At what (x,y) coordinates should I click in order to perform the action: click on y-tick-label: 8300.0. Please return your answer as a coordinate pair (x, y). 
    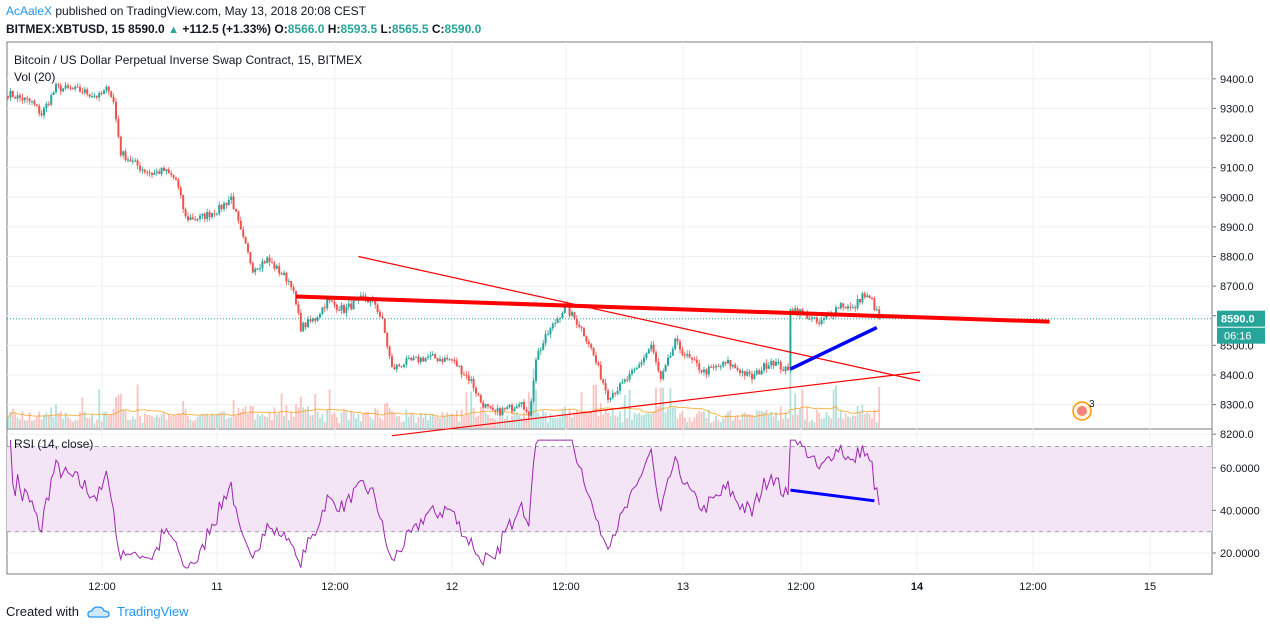
    Looking at the image, I should click on (1237, 406).